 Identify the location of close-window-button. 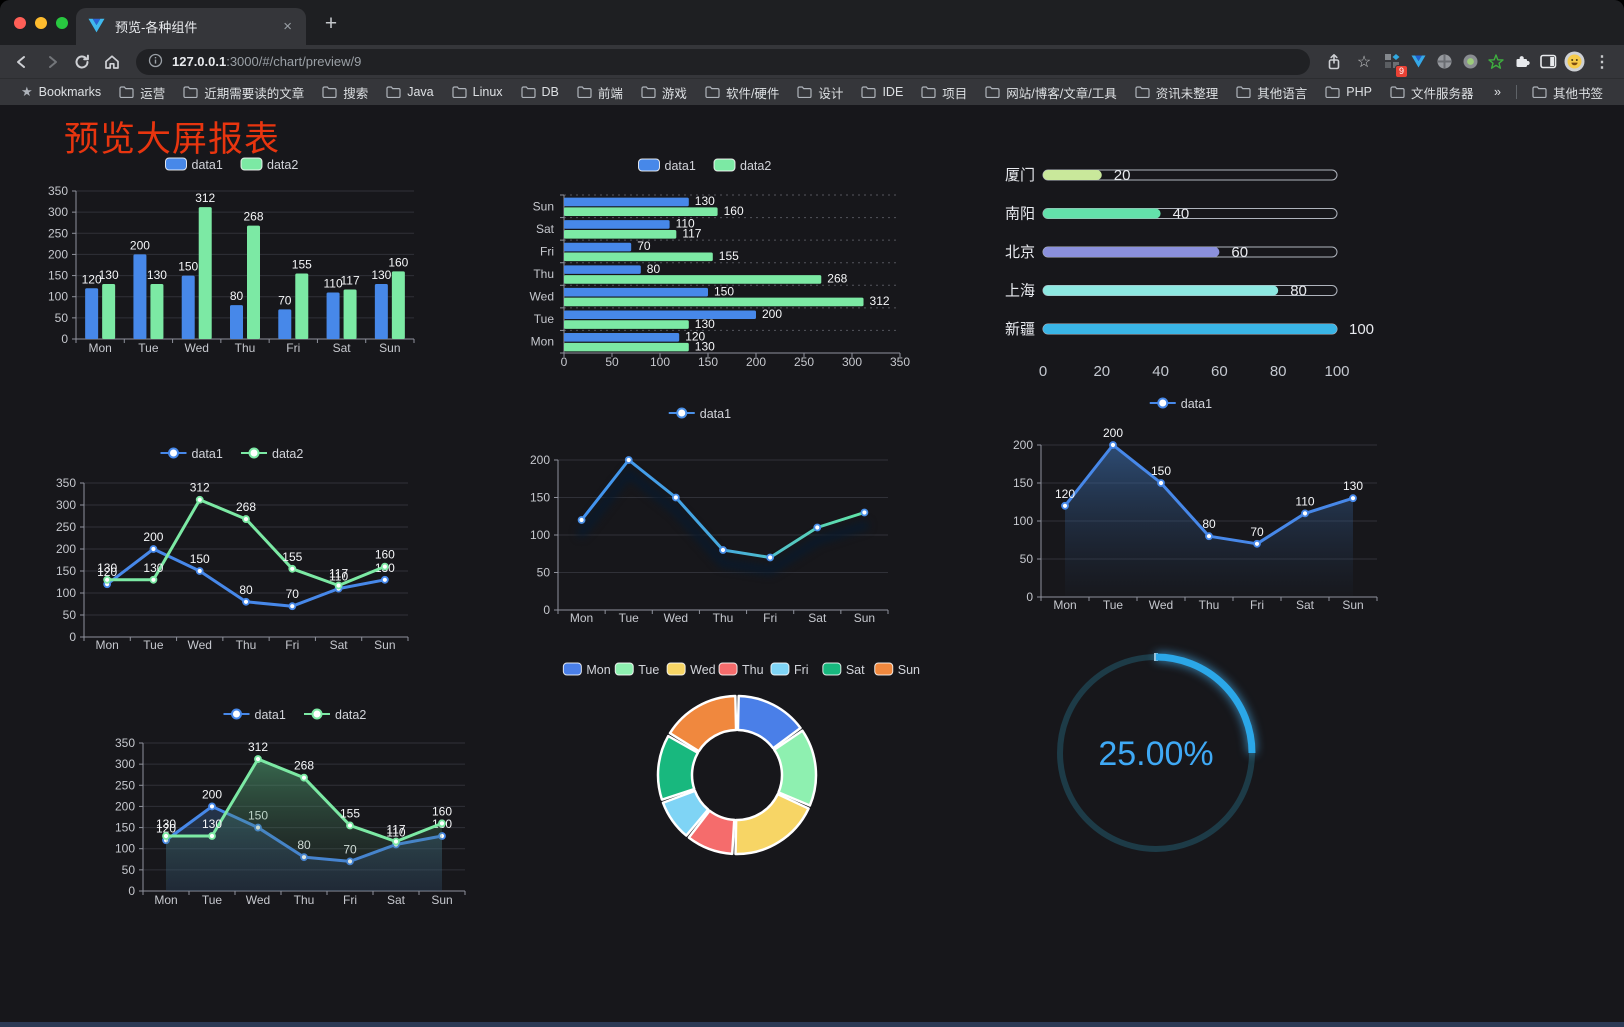
(20, 23).